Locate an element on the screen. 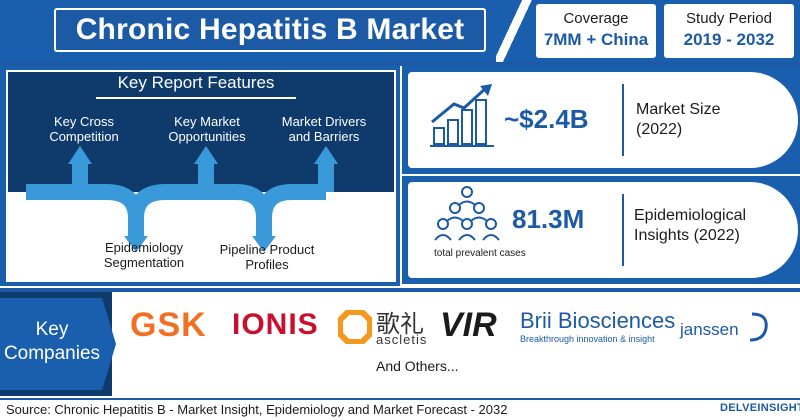 This screenshot has height=420, width=800. ascletis-logo: 歌礼 is located at coordinates (400, 324).